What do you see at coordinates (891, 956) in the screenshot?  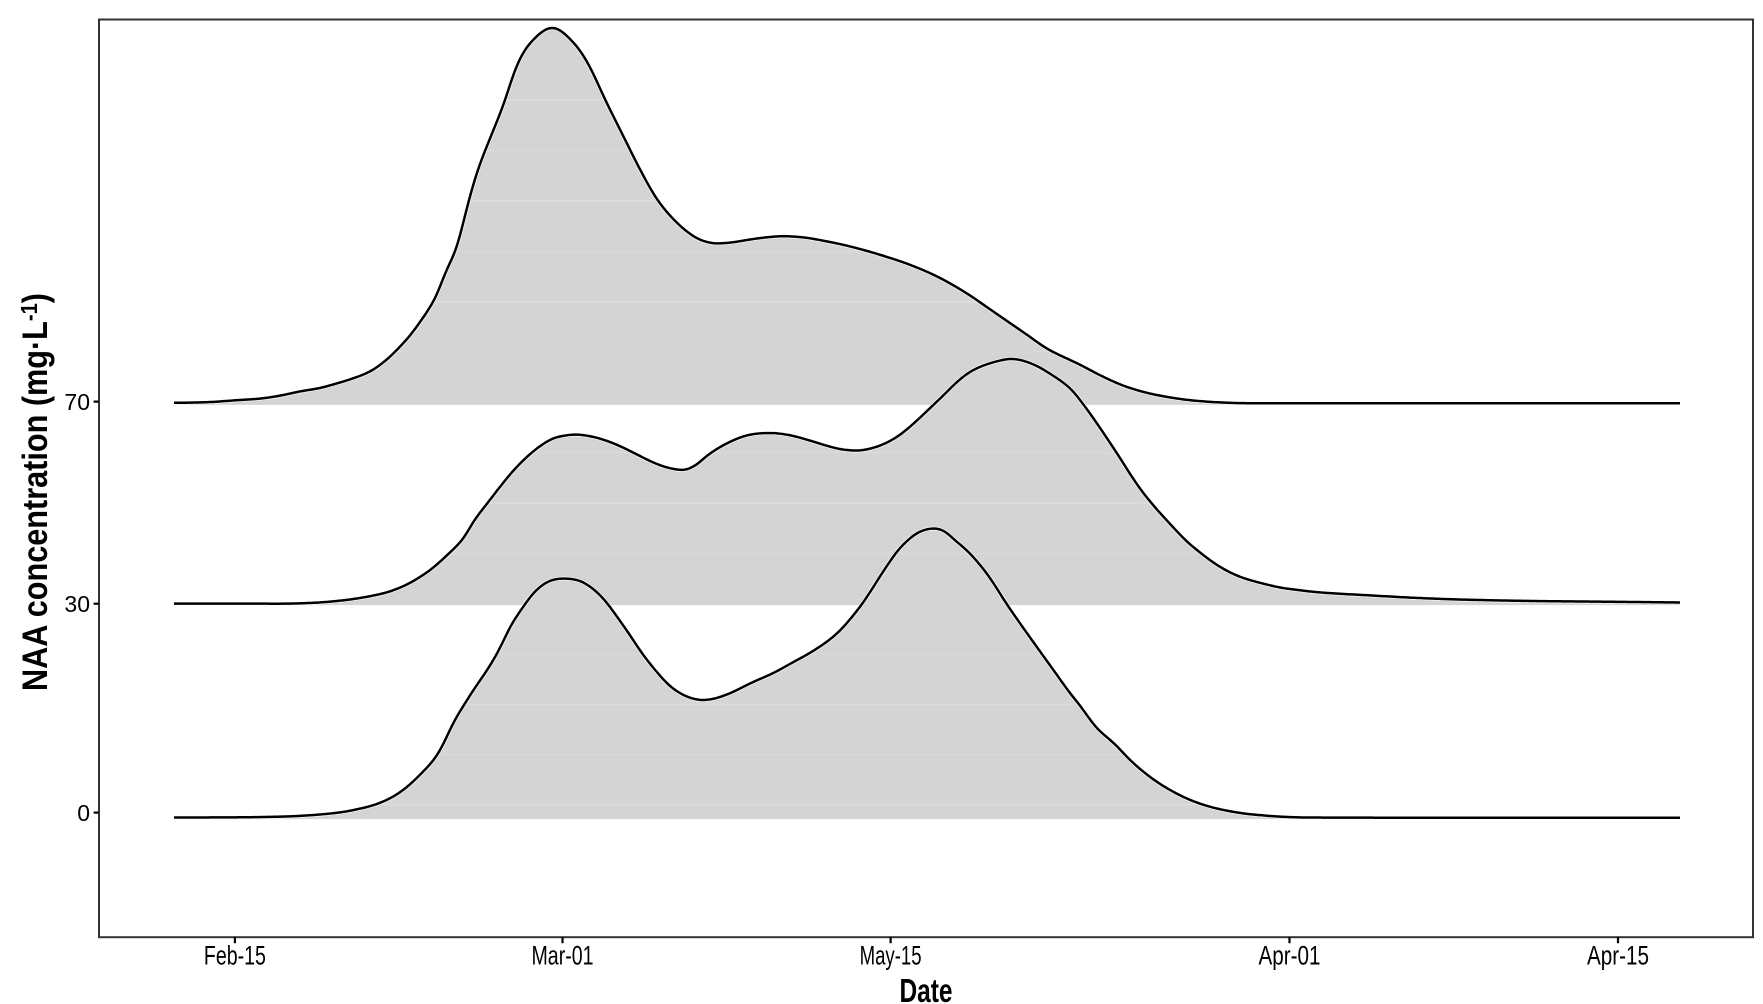 I see `svg-text: May-15` at bounding box center [891, 956].